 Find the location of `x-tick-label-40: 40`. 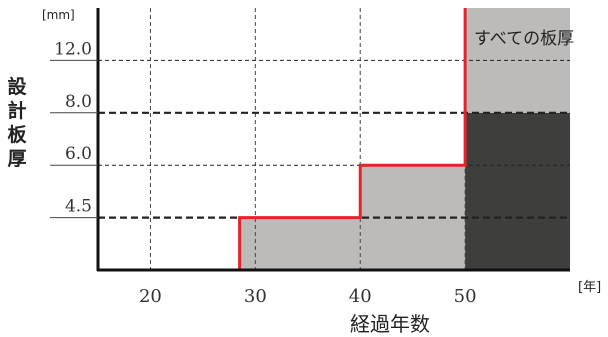

x-tick-label-40: 40 is located at coordinates (360, 296).